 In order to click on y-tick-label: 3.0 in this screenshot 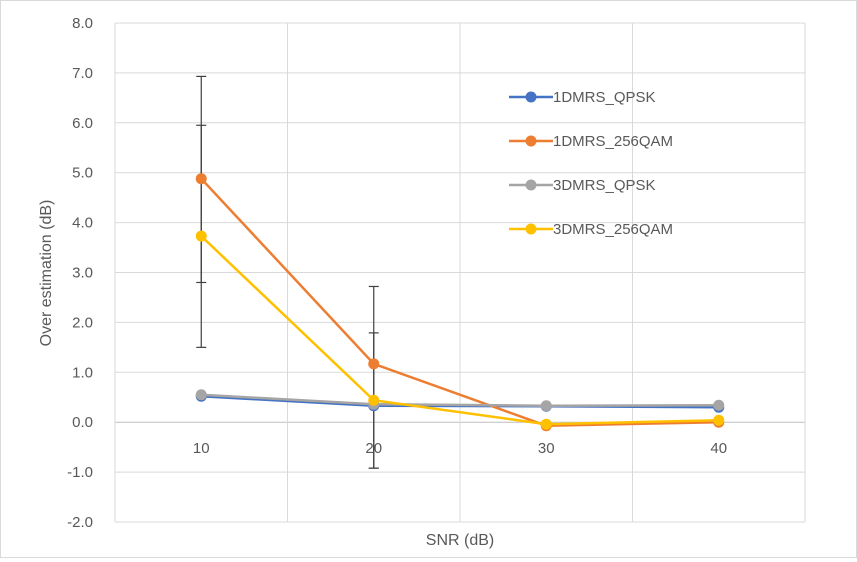, I will do `click(82, 273)`.